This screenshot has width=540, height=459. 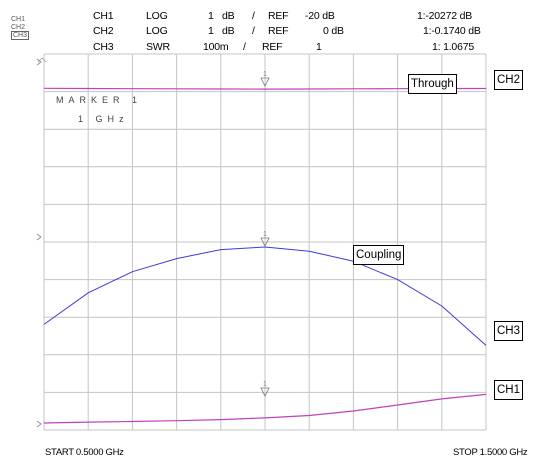 What do you see at coordinates (378, 255) in the screenshot?
I see `coupling-label: Coupling` at bounding box center [378, 255].